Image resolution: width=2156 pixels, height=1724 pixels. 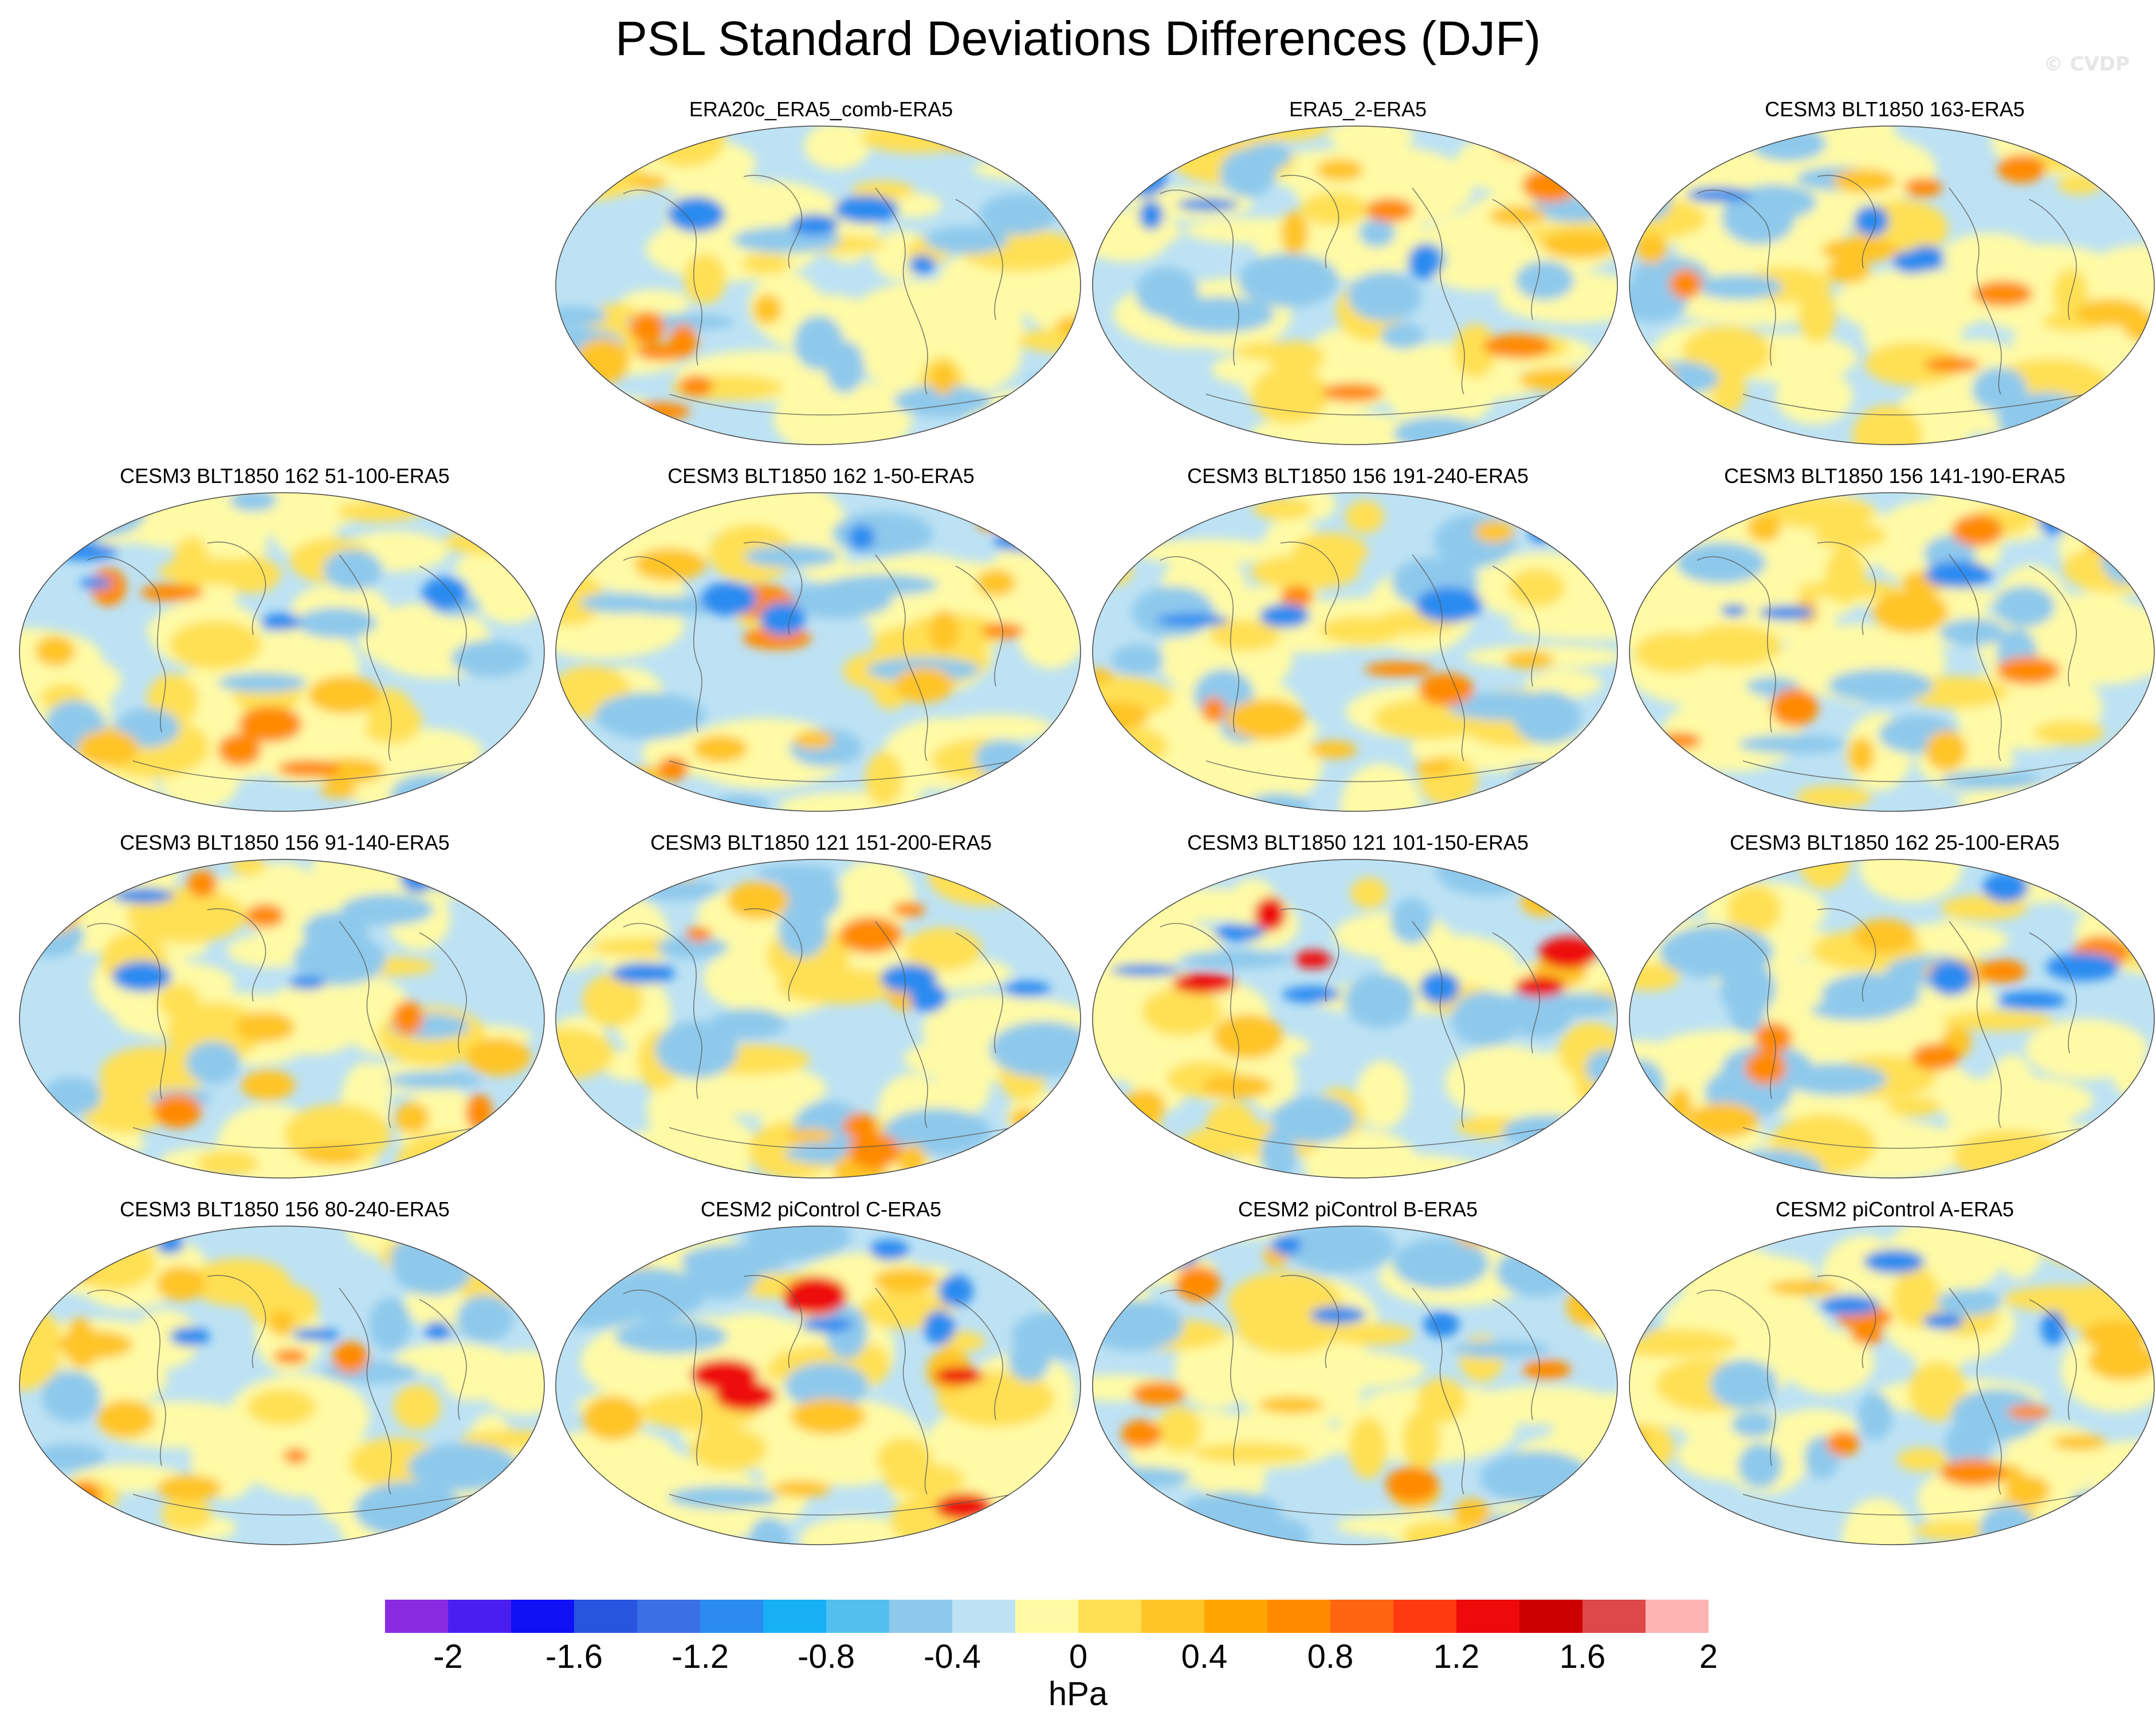 What do you see at coordinates (1895, 109) in the screenshot?
I see `panel-title: CESM3 BLT1850 163-ERA5` at bounding box center [1895, 109].